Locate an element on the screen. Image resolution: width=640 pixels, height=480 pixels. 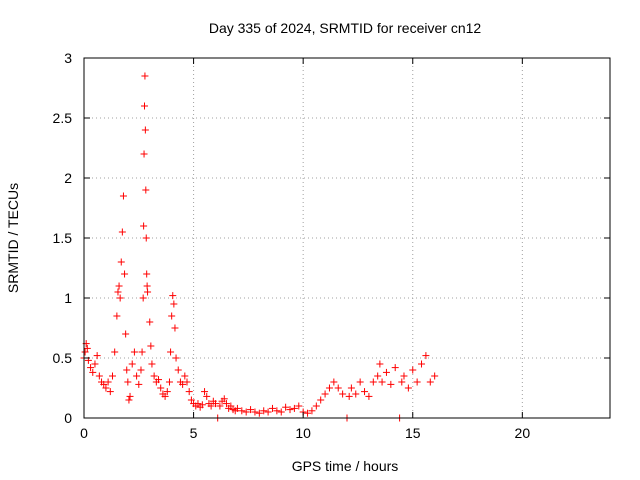
x-tick-label: 10 is located at coordinates (303, 433).